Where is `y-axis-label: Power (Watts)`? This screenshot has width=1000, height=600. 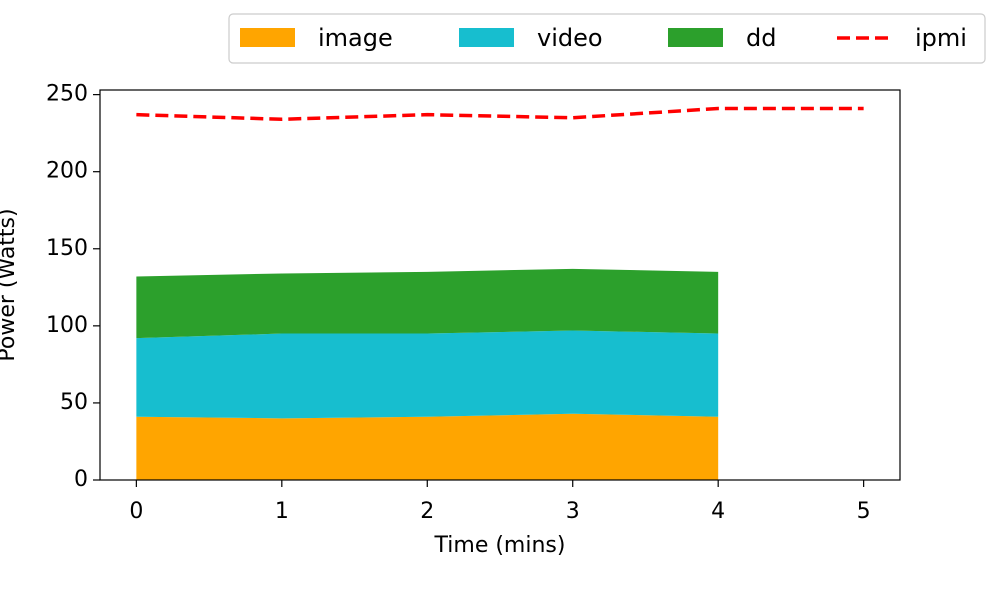
y-axis-label: Power (Watts) is located at coordinates (10, 284).